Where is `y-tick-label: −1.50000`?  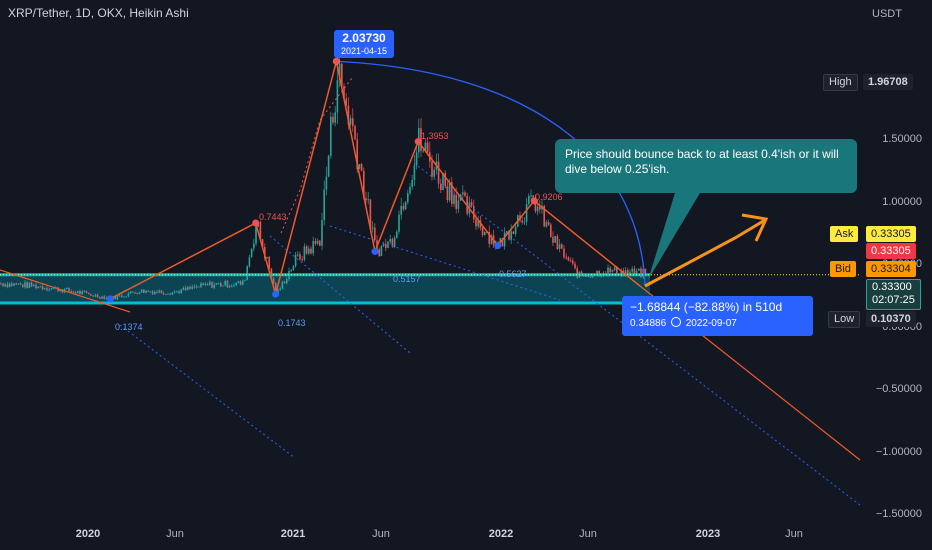 y-tick-label: −1.50000 is located at coordinates (898, 514).